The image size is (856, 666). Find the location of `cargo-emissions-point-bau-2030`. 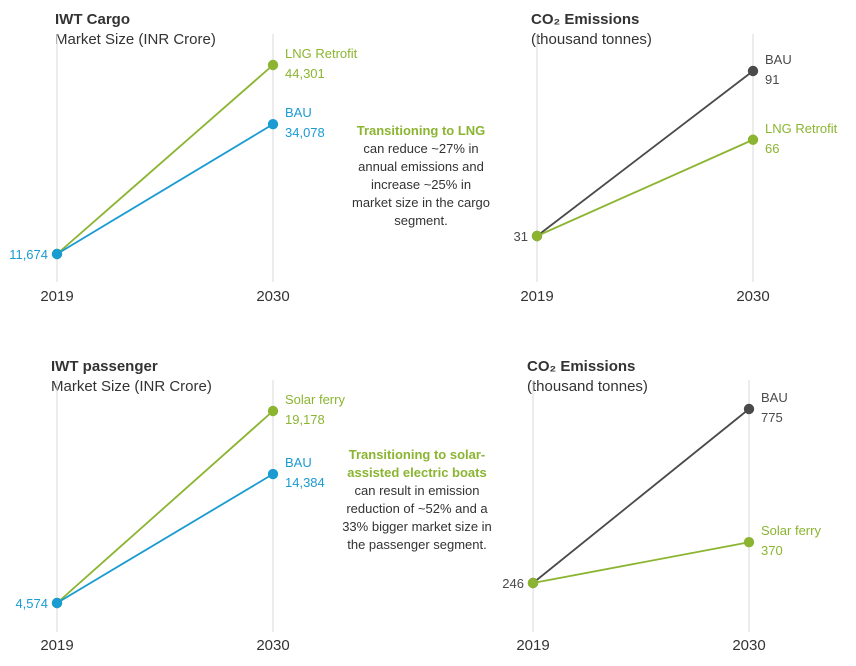

cargo-emissions-point-bau-2030 is located at coordinates (753, 71).